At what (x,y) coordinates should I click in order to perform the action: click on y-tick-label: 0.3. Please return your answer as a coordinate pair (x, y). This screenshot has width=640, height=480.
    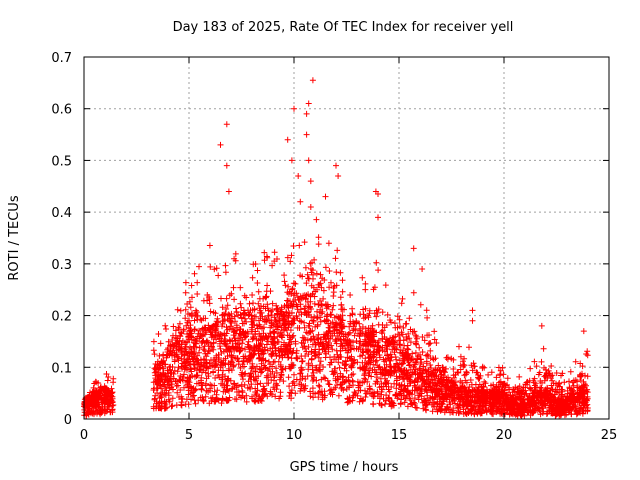
    Looking at the image, I should click on (61, 265).